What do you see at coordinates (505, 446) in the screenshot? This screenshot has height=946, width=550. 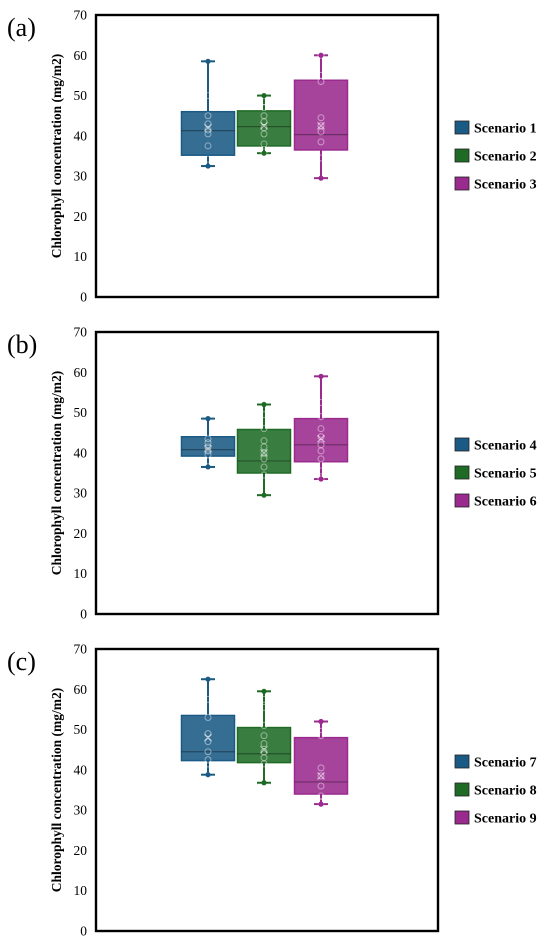 I see `legend-label: Scenario 4` at bounding box center [505, 446].